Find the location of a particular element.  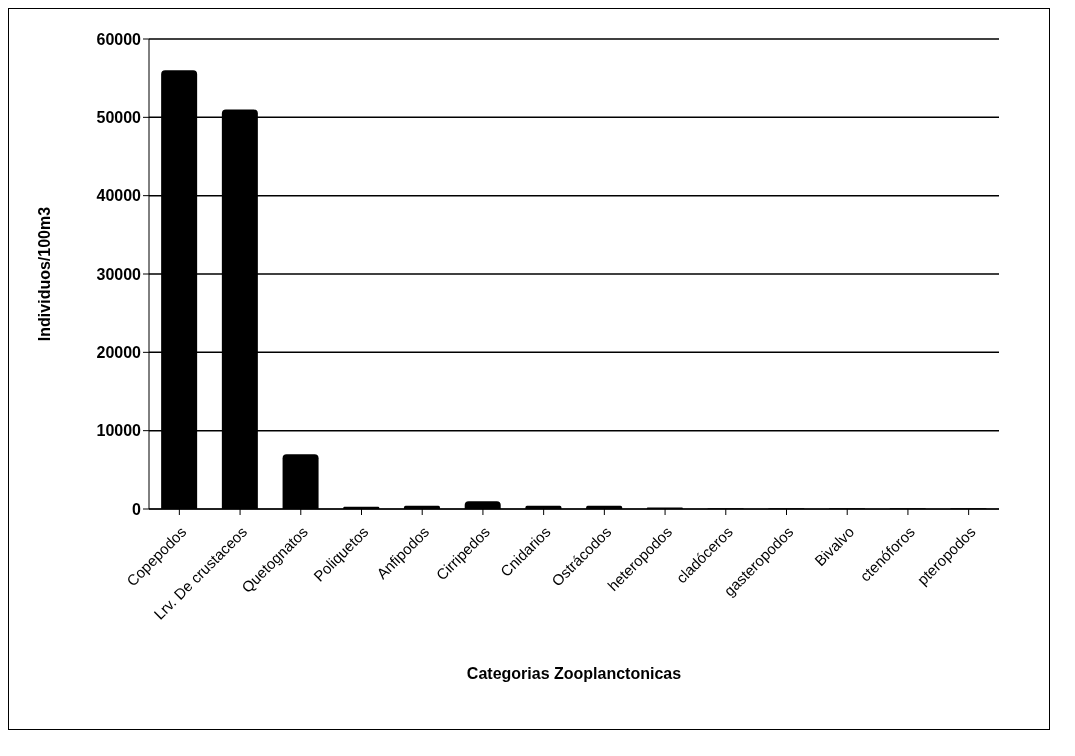

y-tick-label: 30000 is located at coordinates (119, 274).